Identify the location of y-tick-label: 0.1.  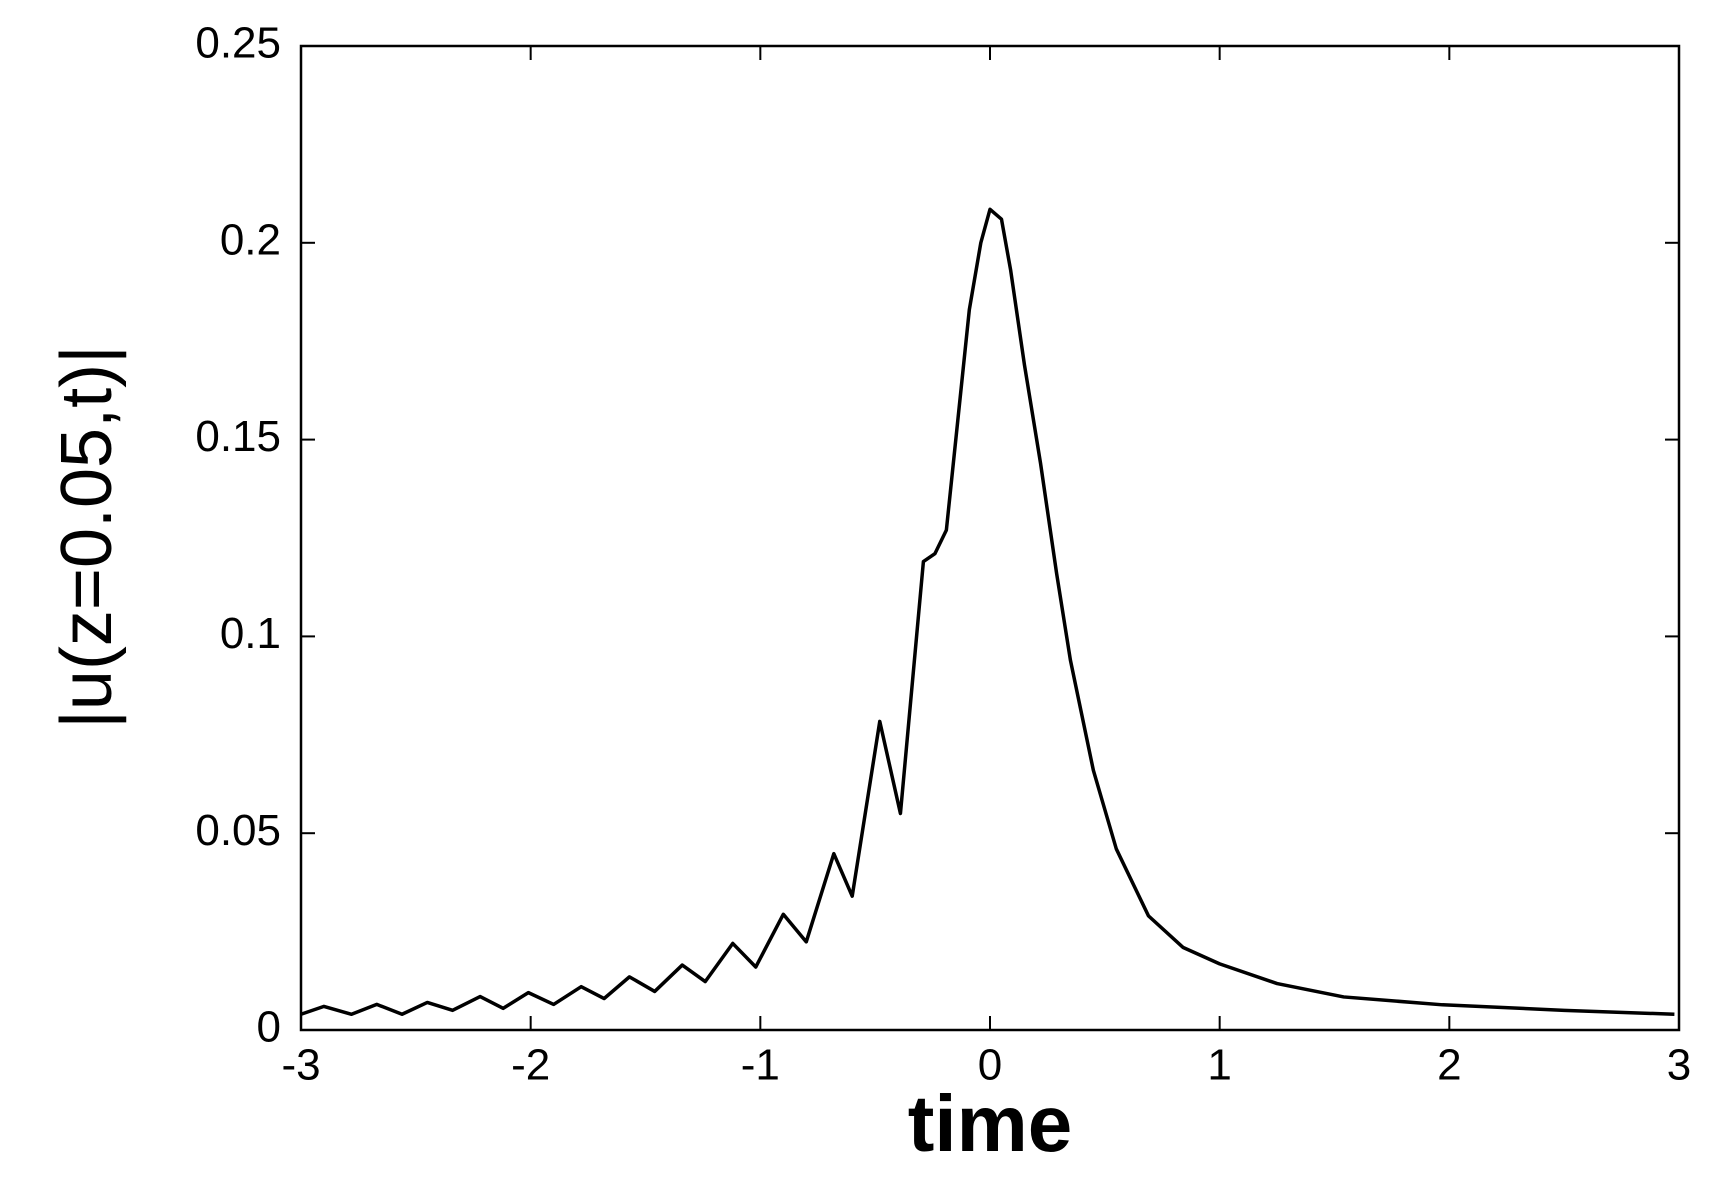
(250, 633).